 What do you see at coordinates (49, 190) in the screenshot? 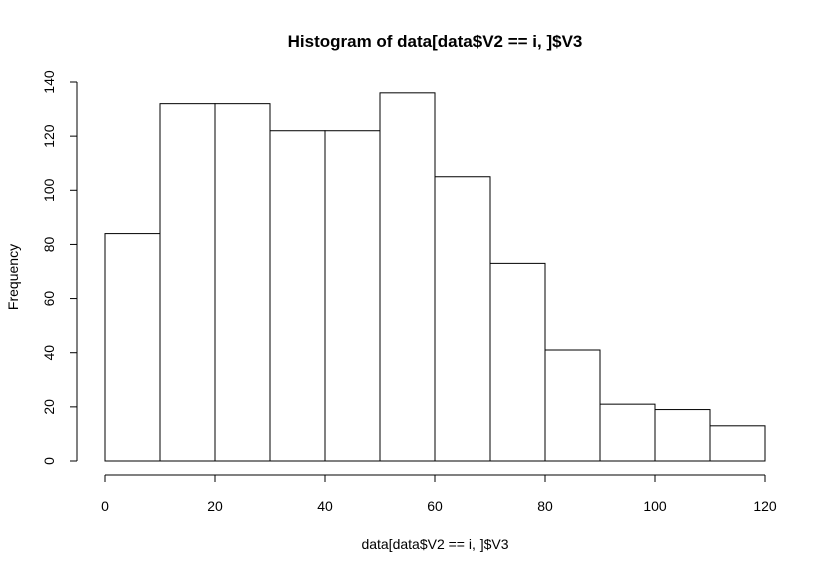
I see `y-tick-label-5: 100` at bounding box center [49, 190].